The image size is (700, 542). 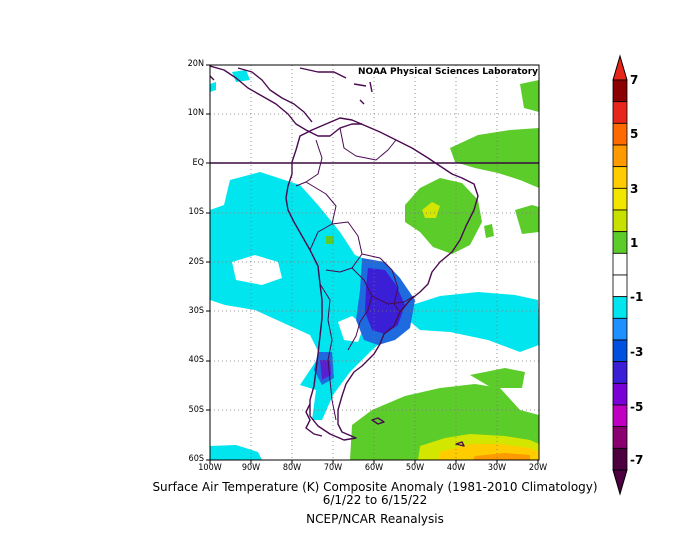 What do you see at coordinates (251, 468) in the screenshot?
I see `lon-tick-label: 90W` at bounding box center [251, 468].